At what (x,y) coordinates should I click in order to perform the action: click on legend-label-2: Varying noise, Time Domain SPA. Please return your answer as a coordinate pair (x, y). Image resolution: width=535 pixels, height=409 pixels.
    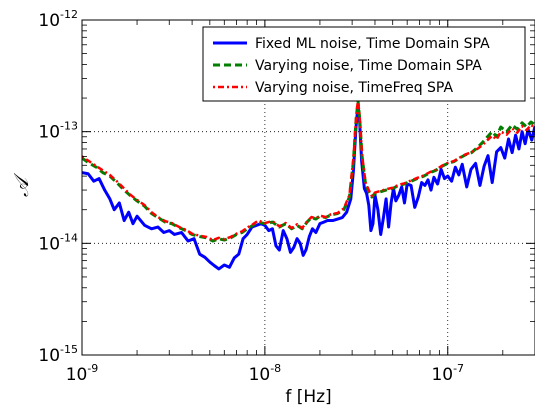
    Looking at the image, I should click on (368, 66).